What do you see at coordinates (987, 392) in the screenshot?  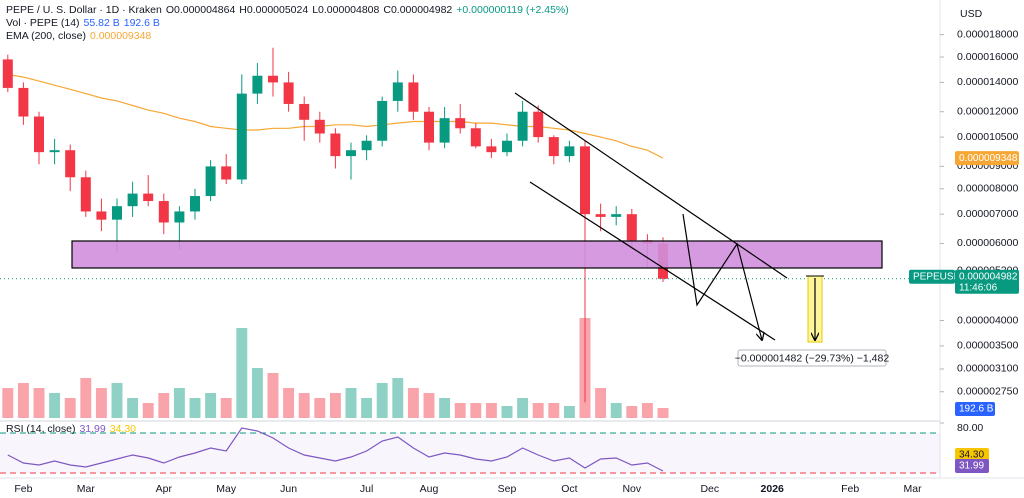 I see `y-tick-label: 0.000002750` at bounding box center [987, 392].